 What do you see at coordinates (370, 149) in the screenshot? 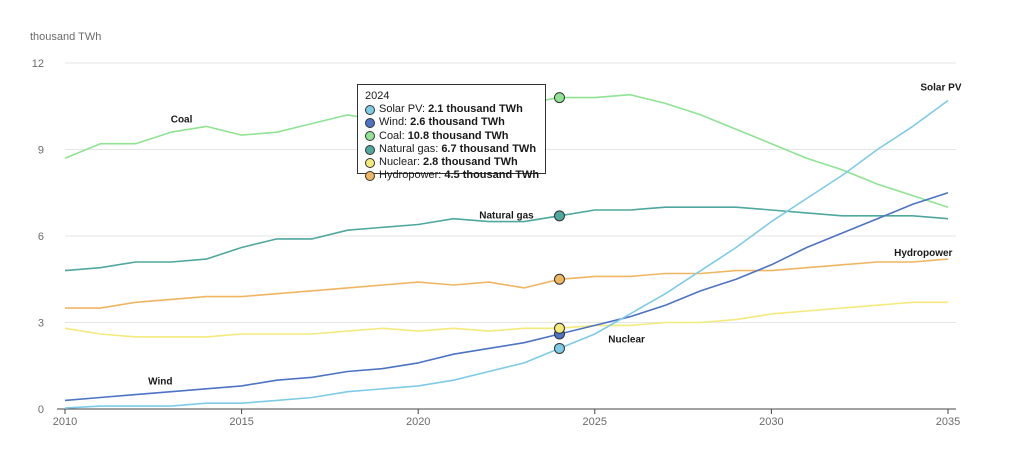
I see `tooltip-swatch-natural-gas-` at bounding box center [370, 149].